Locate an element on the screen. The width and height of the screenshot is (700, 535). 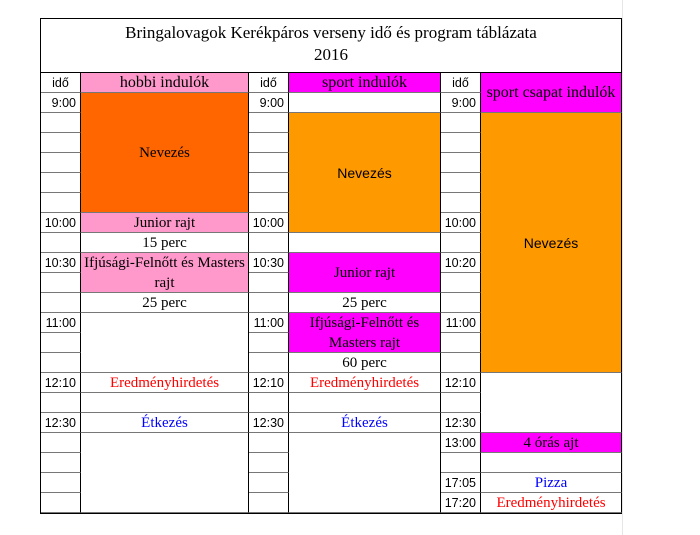
page-edge is located at coordinates (622, 267).